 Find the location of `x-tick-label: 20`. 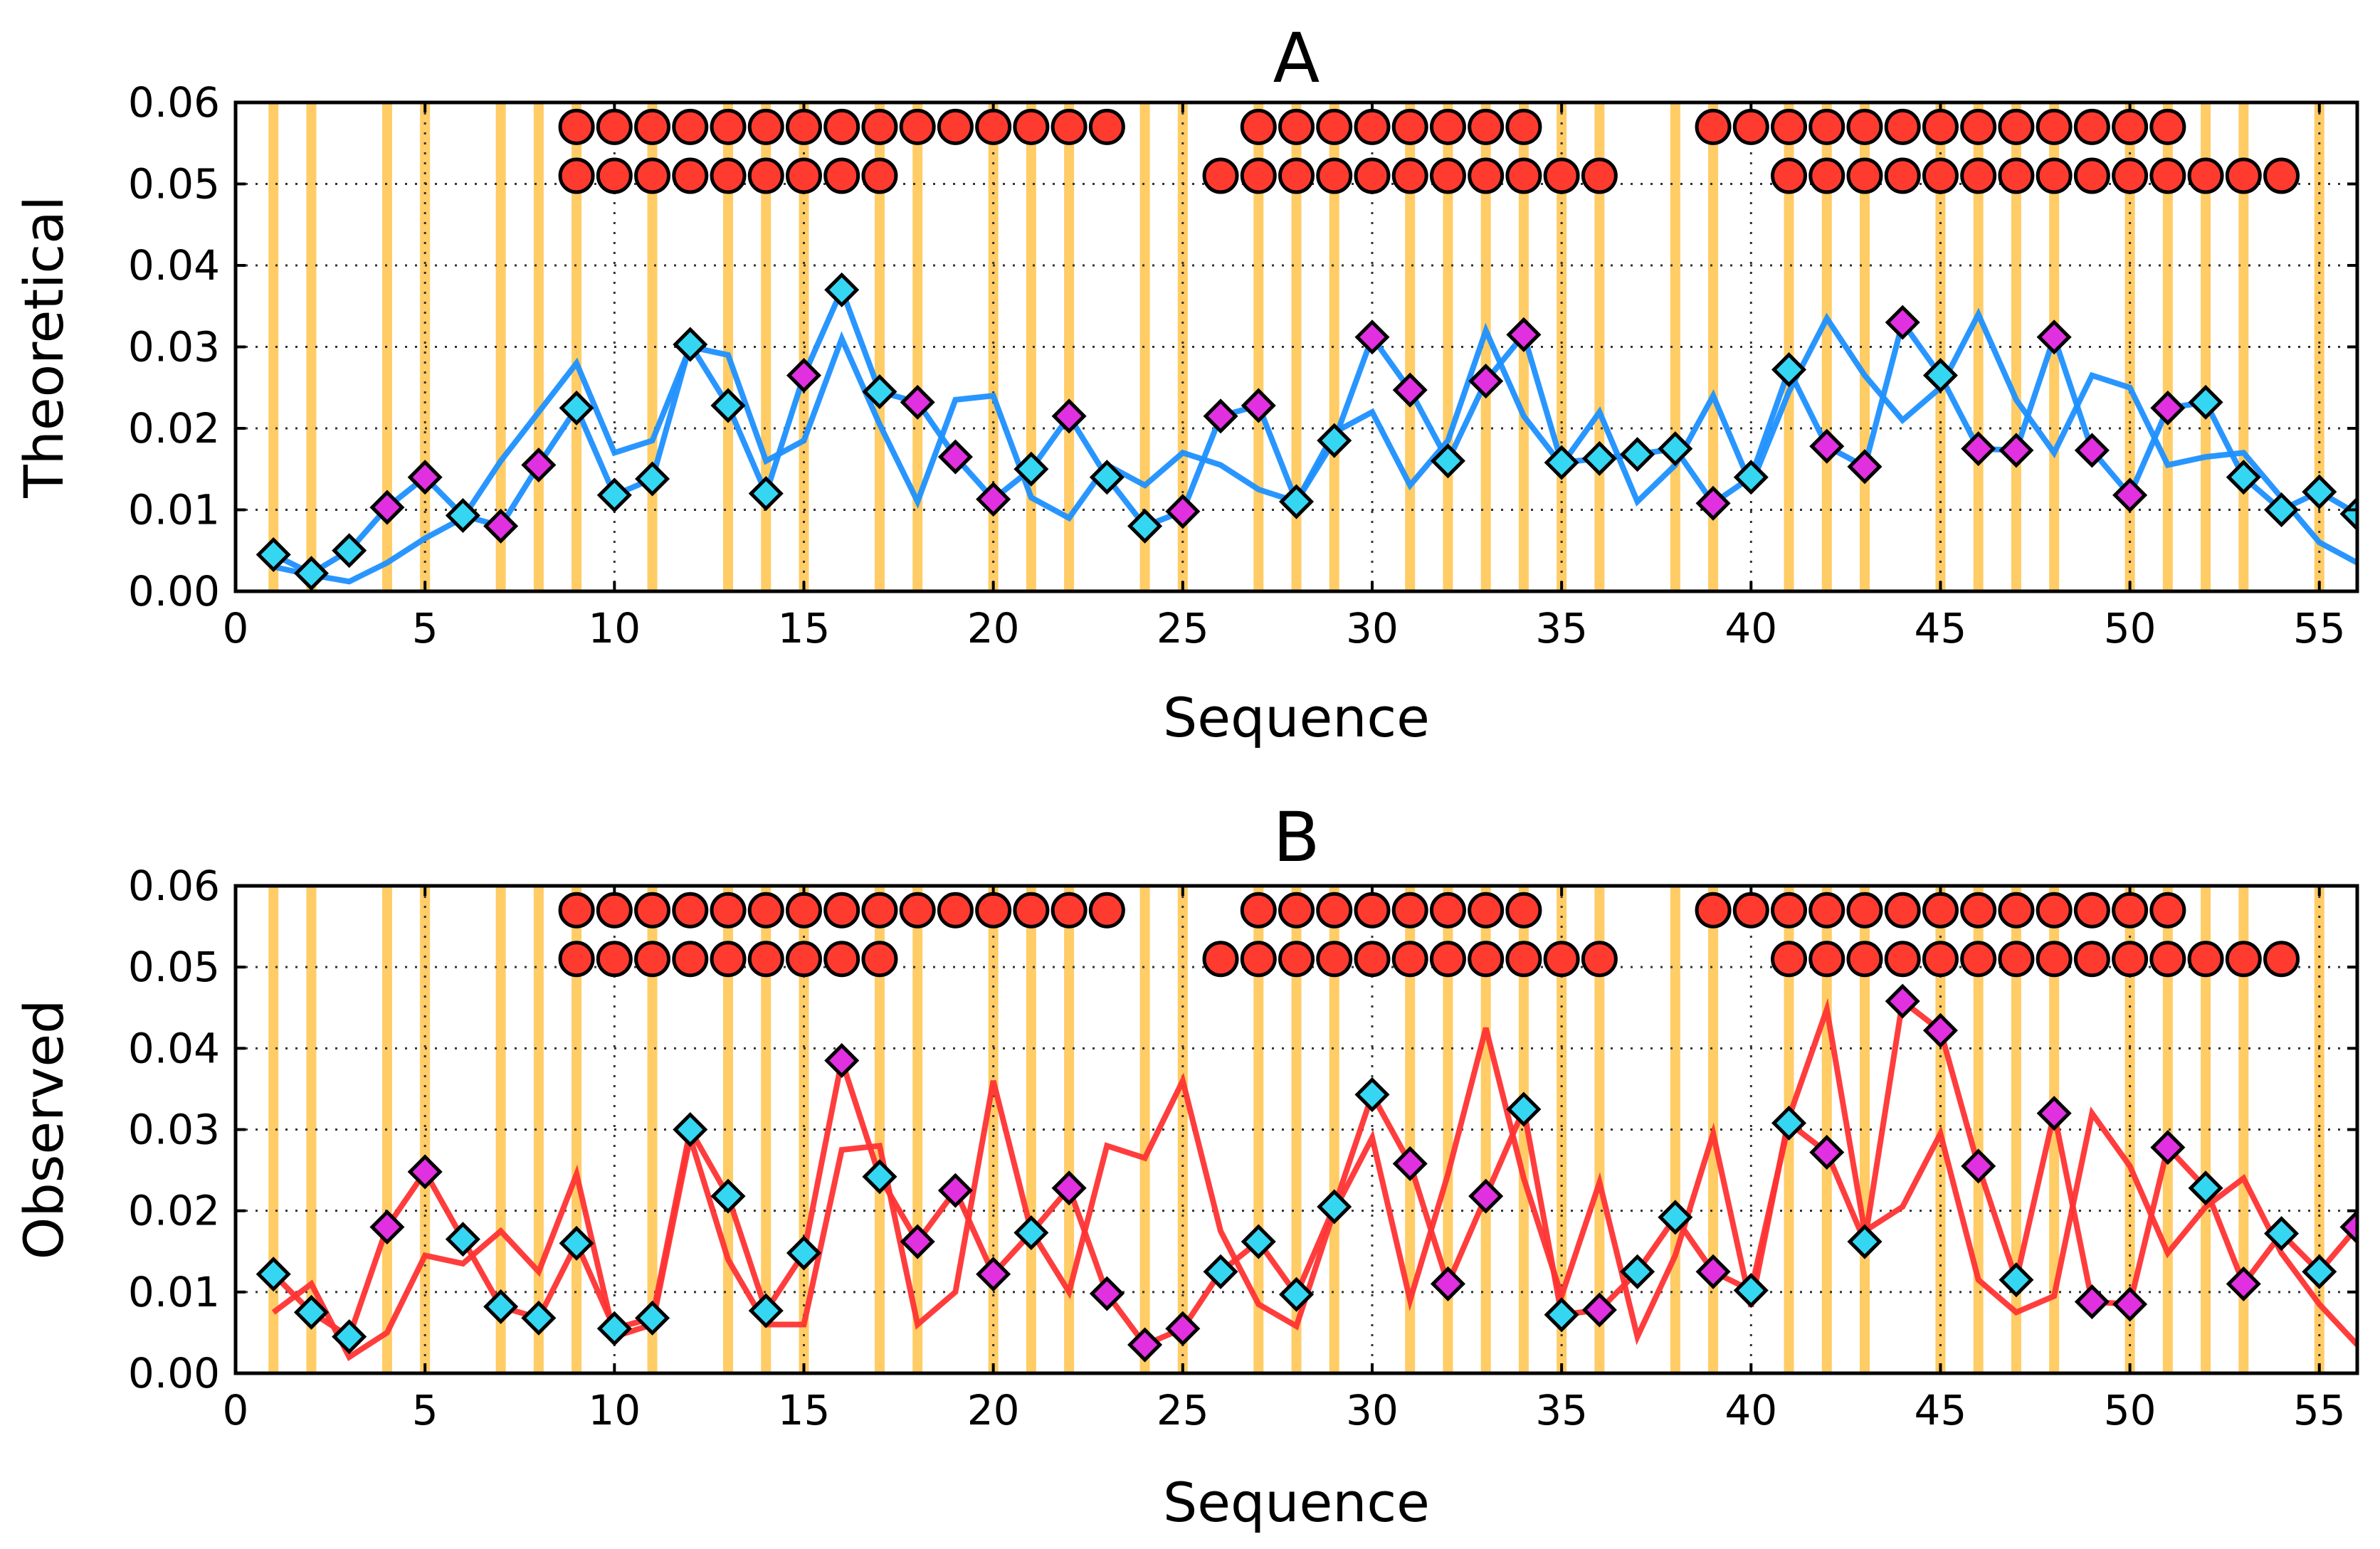

x-tick-label: 20 is located at coordinates (993, 1410).